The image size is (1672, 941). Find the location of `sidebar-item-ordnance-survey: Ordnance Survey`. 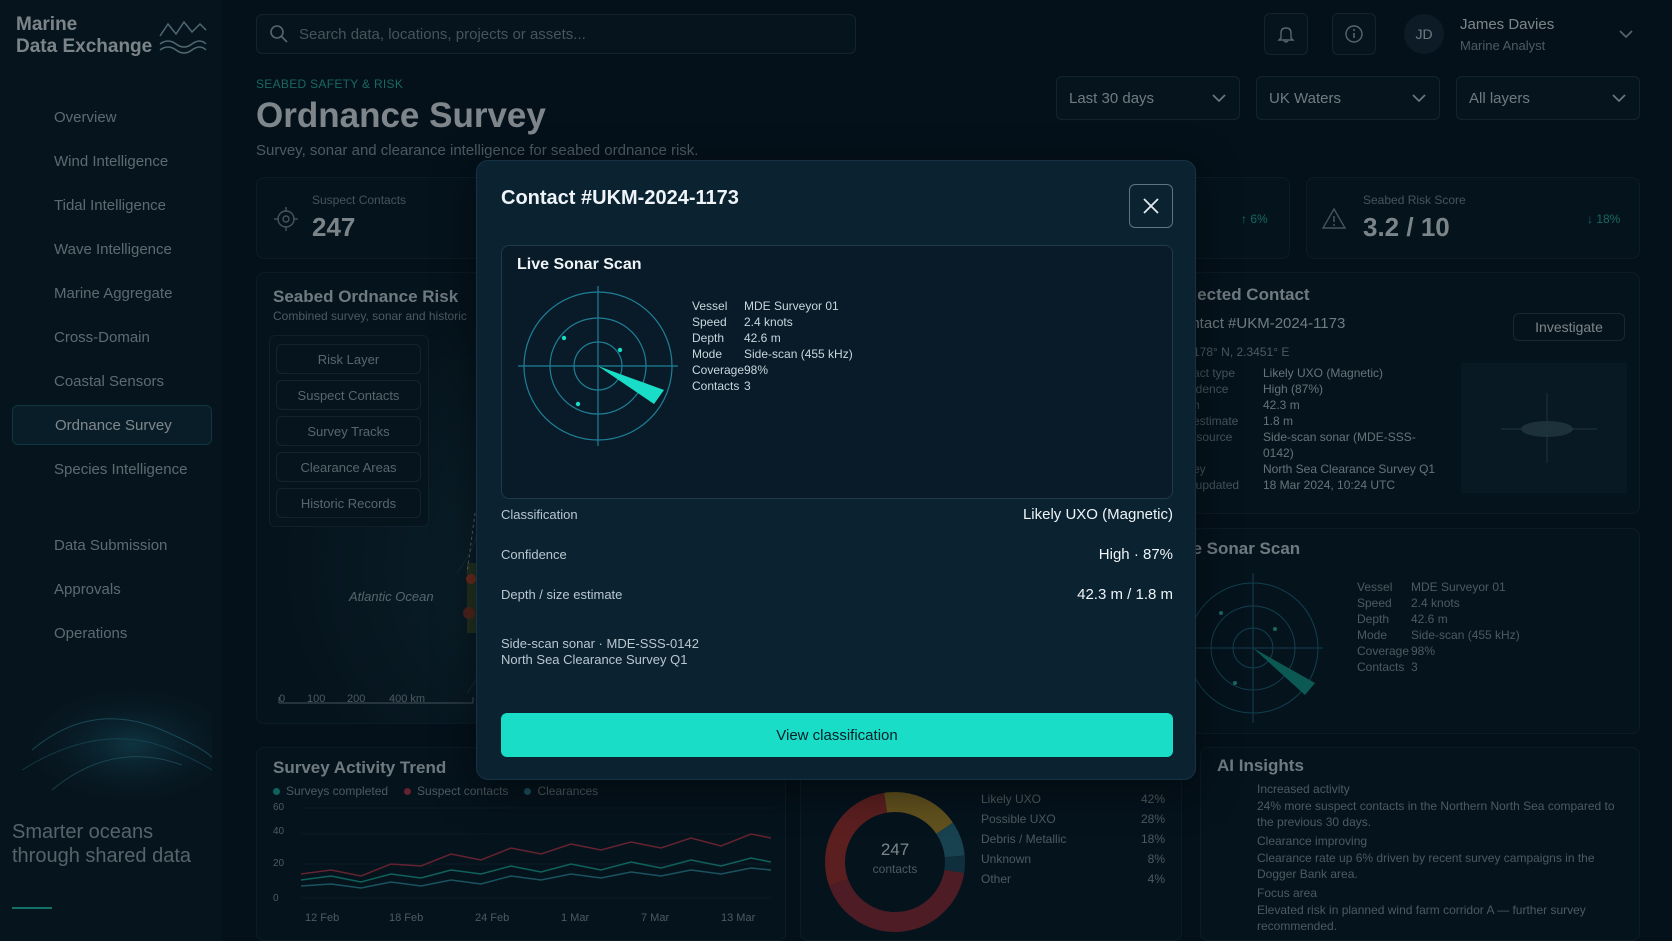

sidebar-item-ordnance-survey: Ordnance Survey is located at coordinates (112, 425).